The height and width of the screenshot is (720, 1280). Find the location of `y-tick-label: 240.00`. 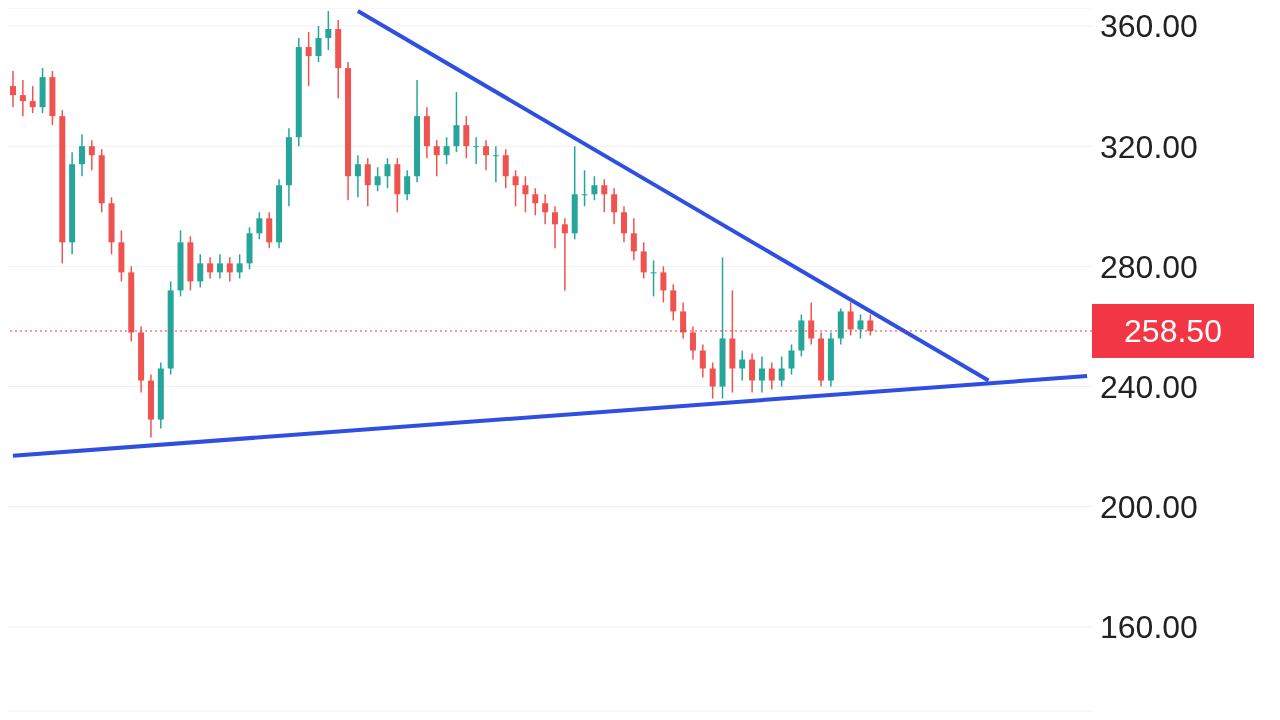

y-tick-label: 240.00 is located at coordinates (1149, 386).